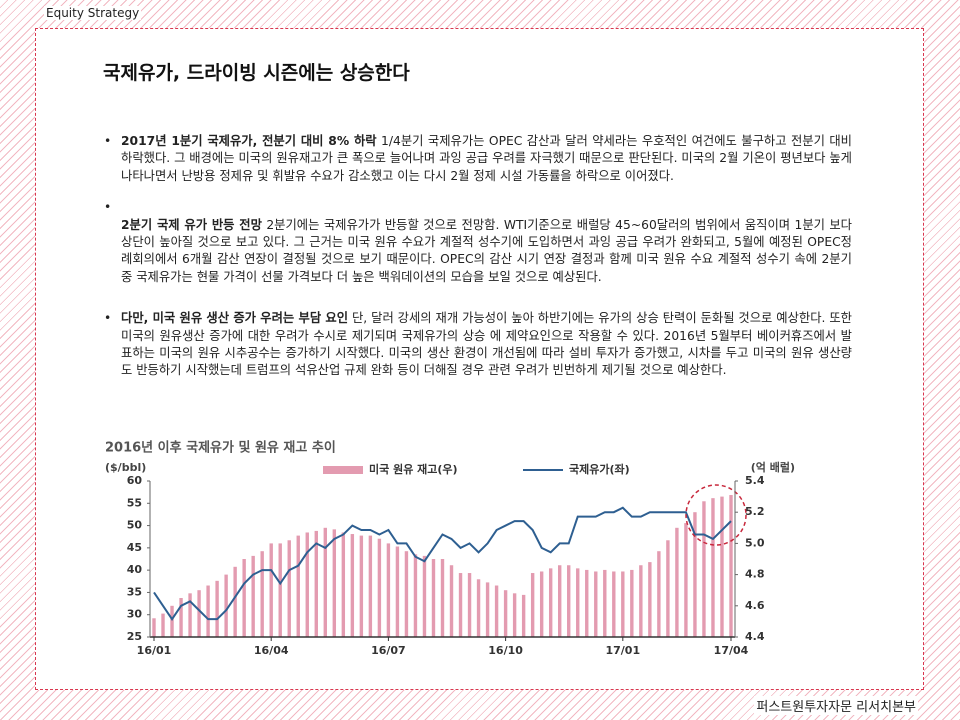 The image size is (960, 720). I want to click on footer: 퍼스트원투자자문 리서치본부, so click(836, 705).